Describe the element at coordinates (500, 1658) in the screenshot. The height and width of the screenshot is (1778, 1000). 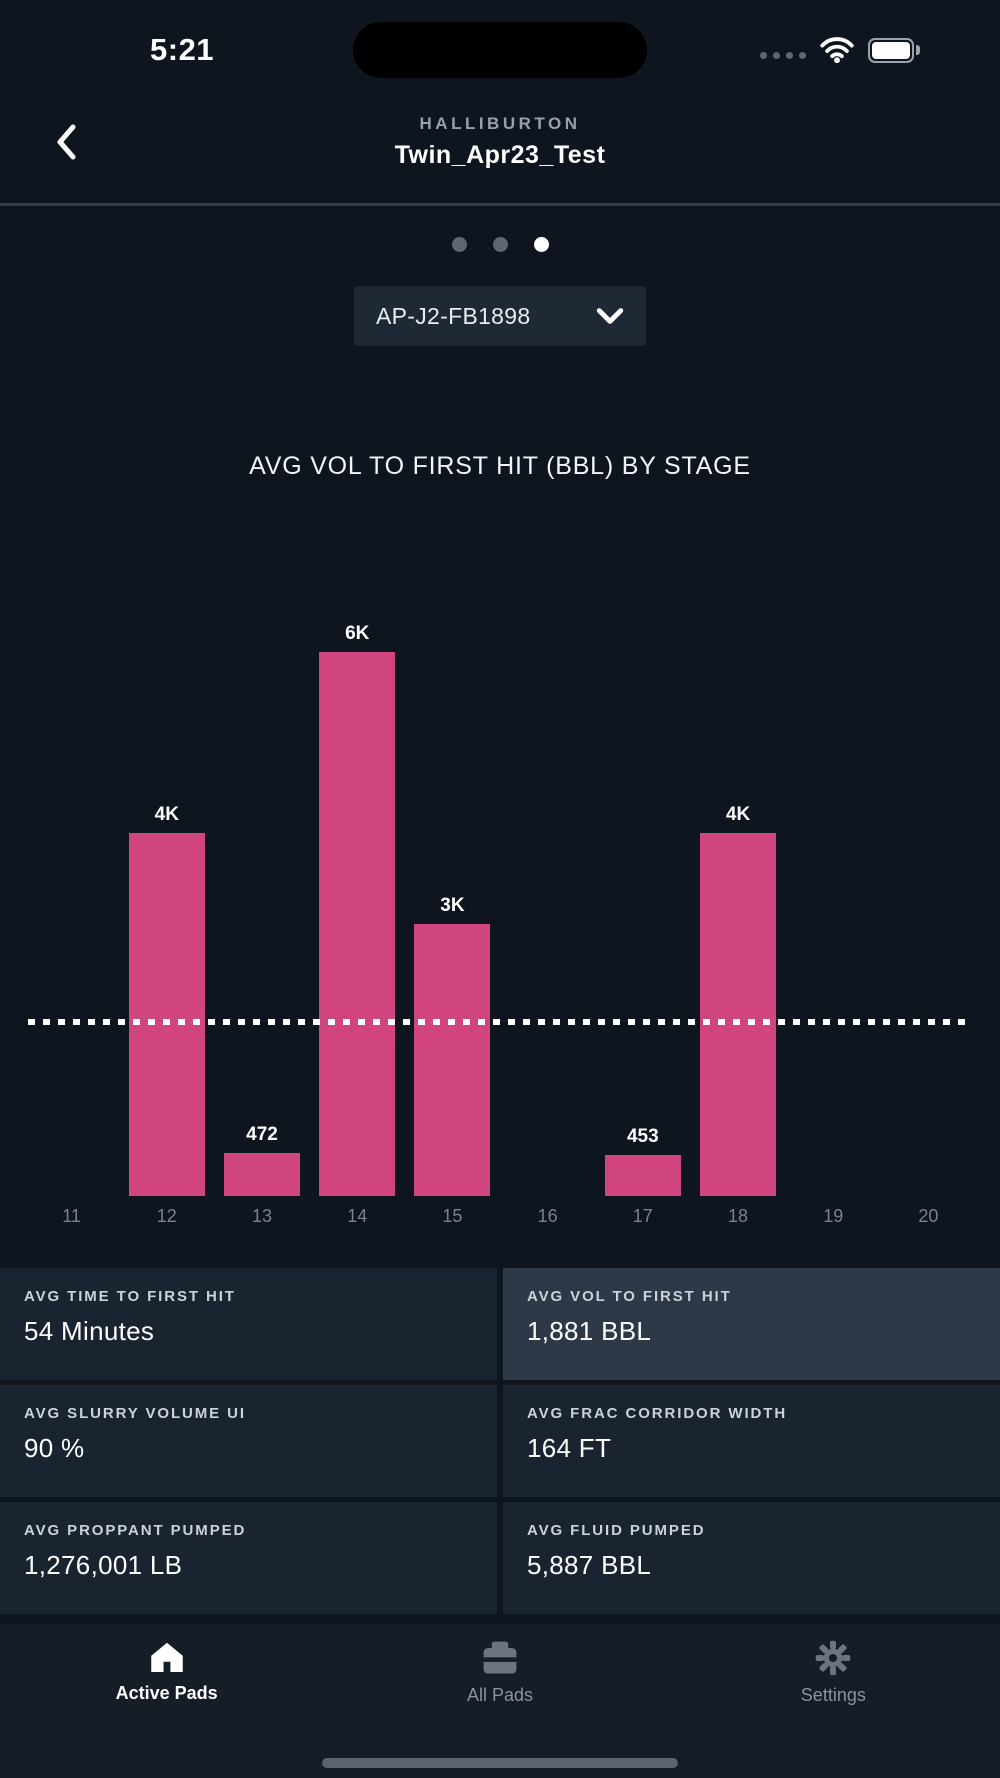
I see `pads-icon` at that location.